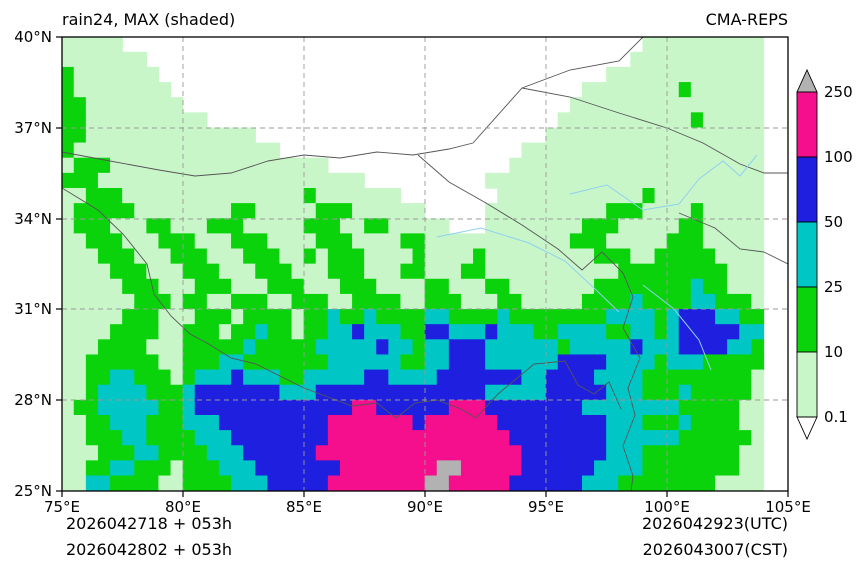 This screenshot has width=860, height=576. Describe the element at coordinates (838, 92) in the screenshot. I see `cbar-label-250: 250` at that location.